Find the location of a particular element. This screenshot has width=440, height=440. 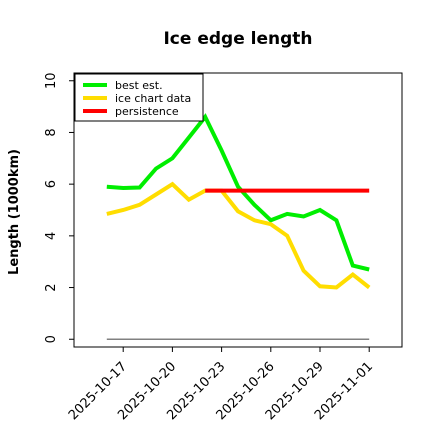

y-tick-label: 4 is located at coordinates (51, 236).